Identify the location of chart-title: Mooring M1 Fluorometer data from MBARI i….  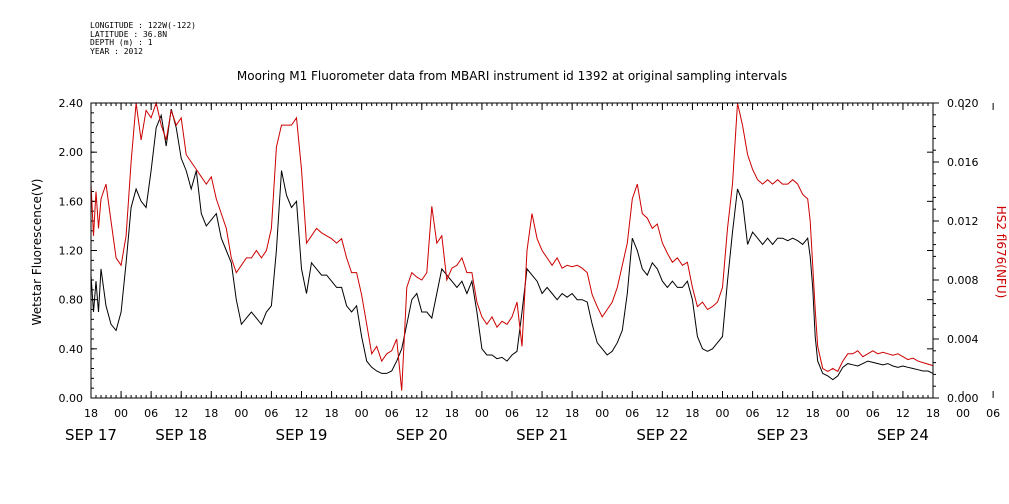
(512, 76).